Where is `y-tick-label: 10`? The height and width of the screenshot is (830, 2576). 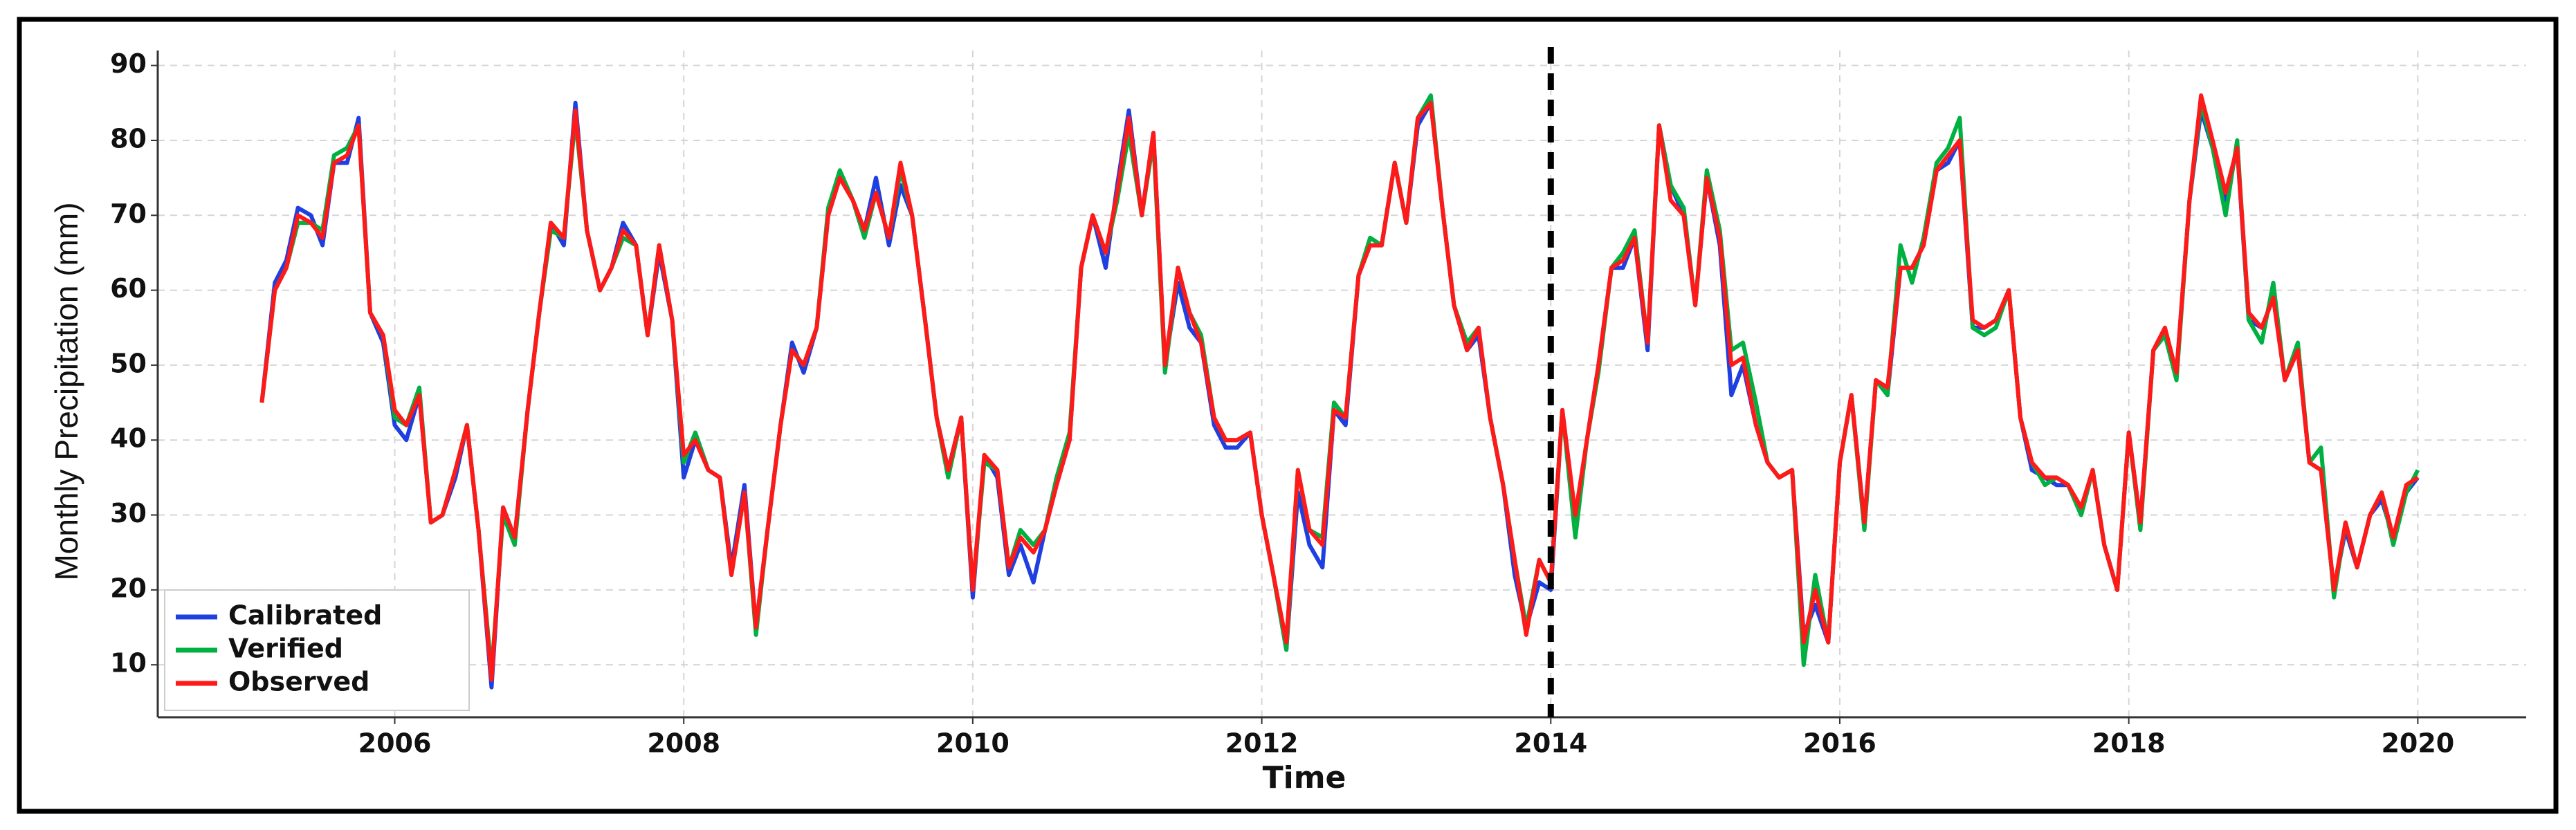
y-tick-label: 10 is located at coordinates (129, 663).